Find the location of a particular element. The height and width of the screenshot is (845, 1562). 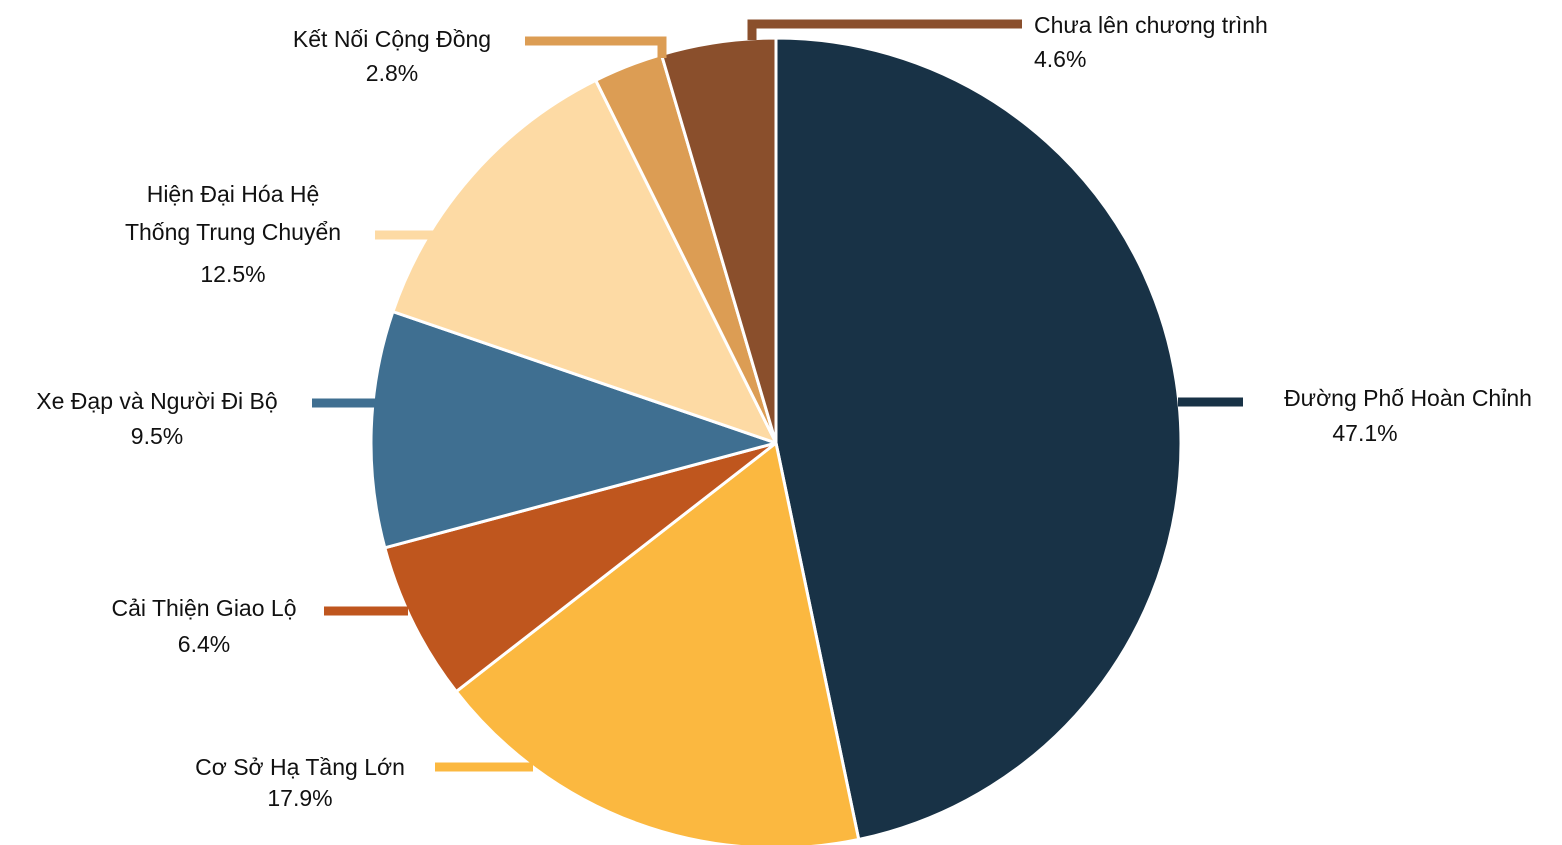

pie-slice-transit-modernization is located at coordinates (584, 261).